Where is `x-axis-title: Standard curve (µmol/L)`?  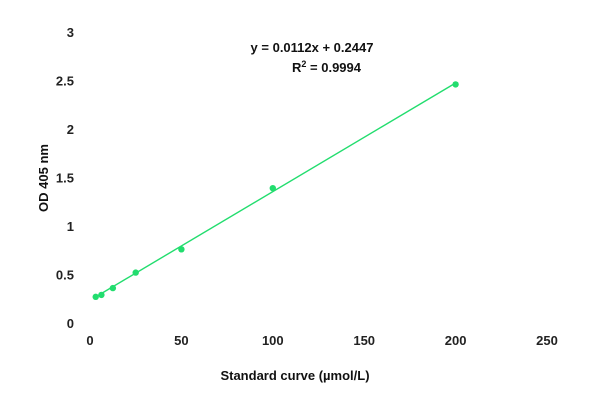
x-axis-title: Standard curve (µmol/L) is located at coordinates (294, 375).